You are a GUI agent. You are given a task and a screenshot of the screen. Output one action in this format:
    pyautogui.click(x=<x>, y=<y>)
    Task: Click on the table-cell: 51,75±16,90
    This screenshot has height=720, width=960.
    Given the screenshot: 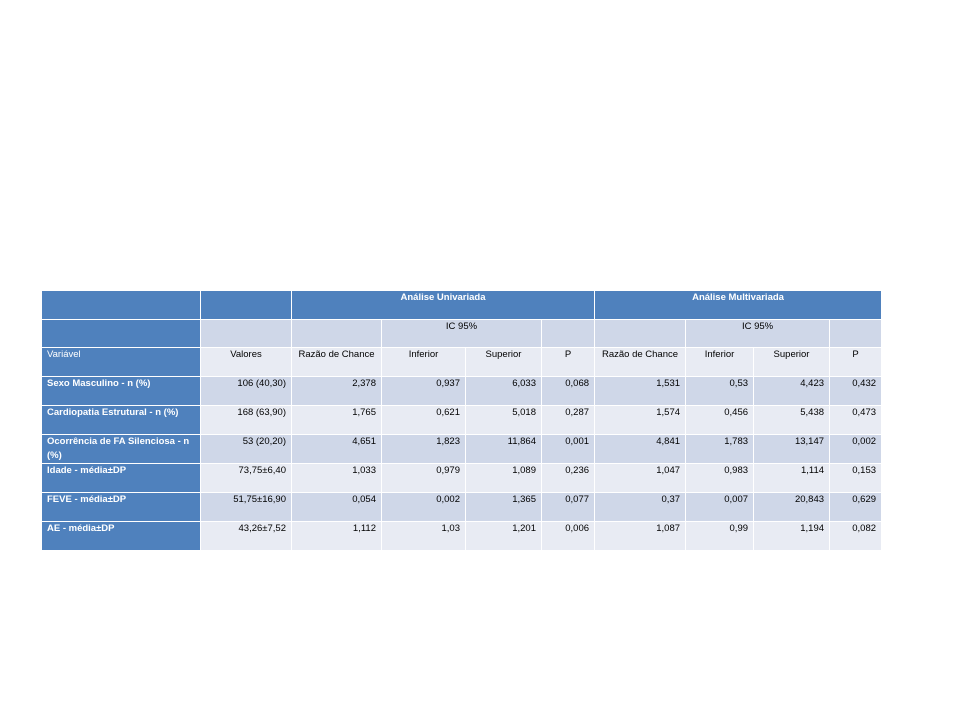 What is the action you would take?
    pyautogui.click(x=246, y=507)
    